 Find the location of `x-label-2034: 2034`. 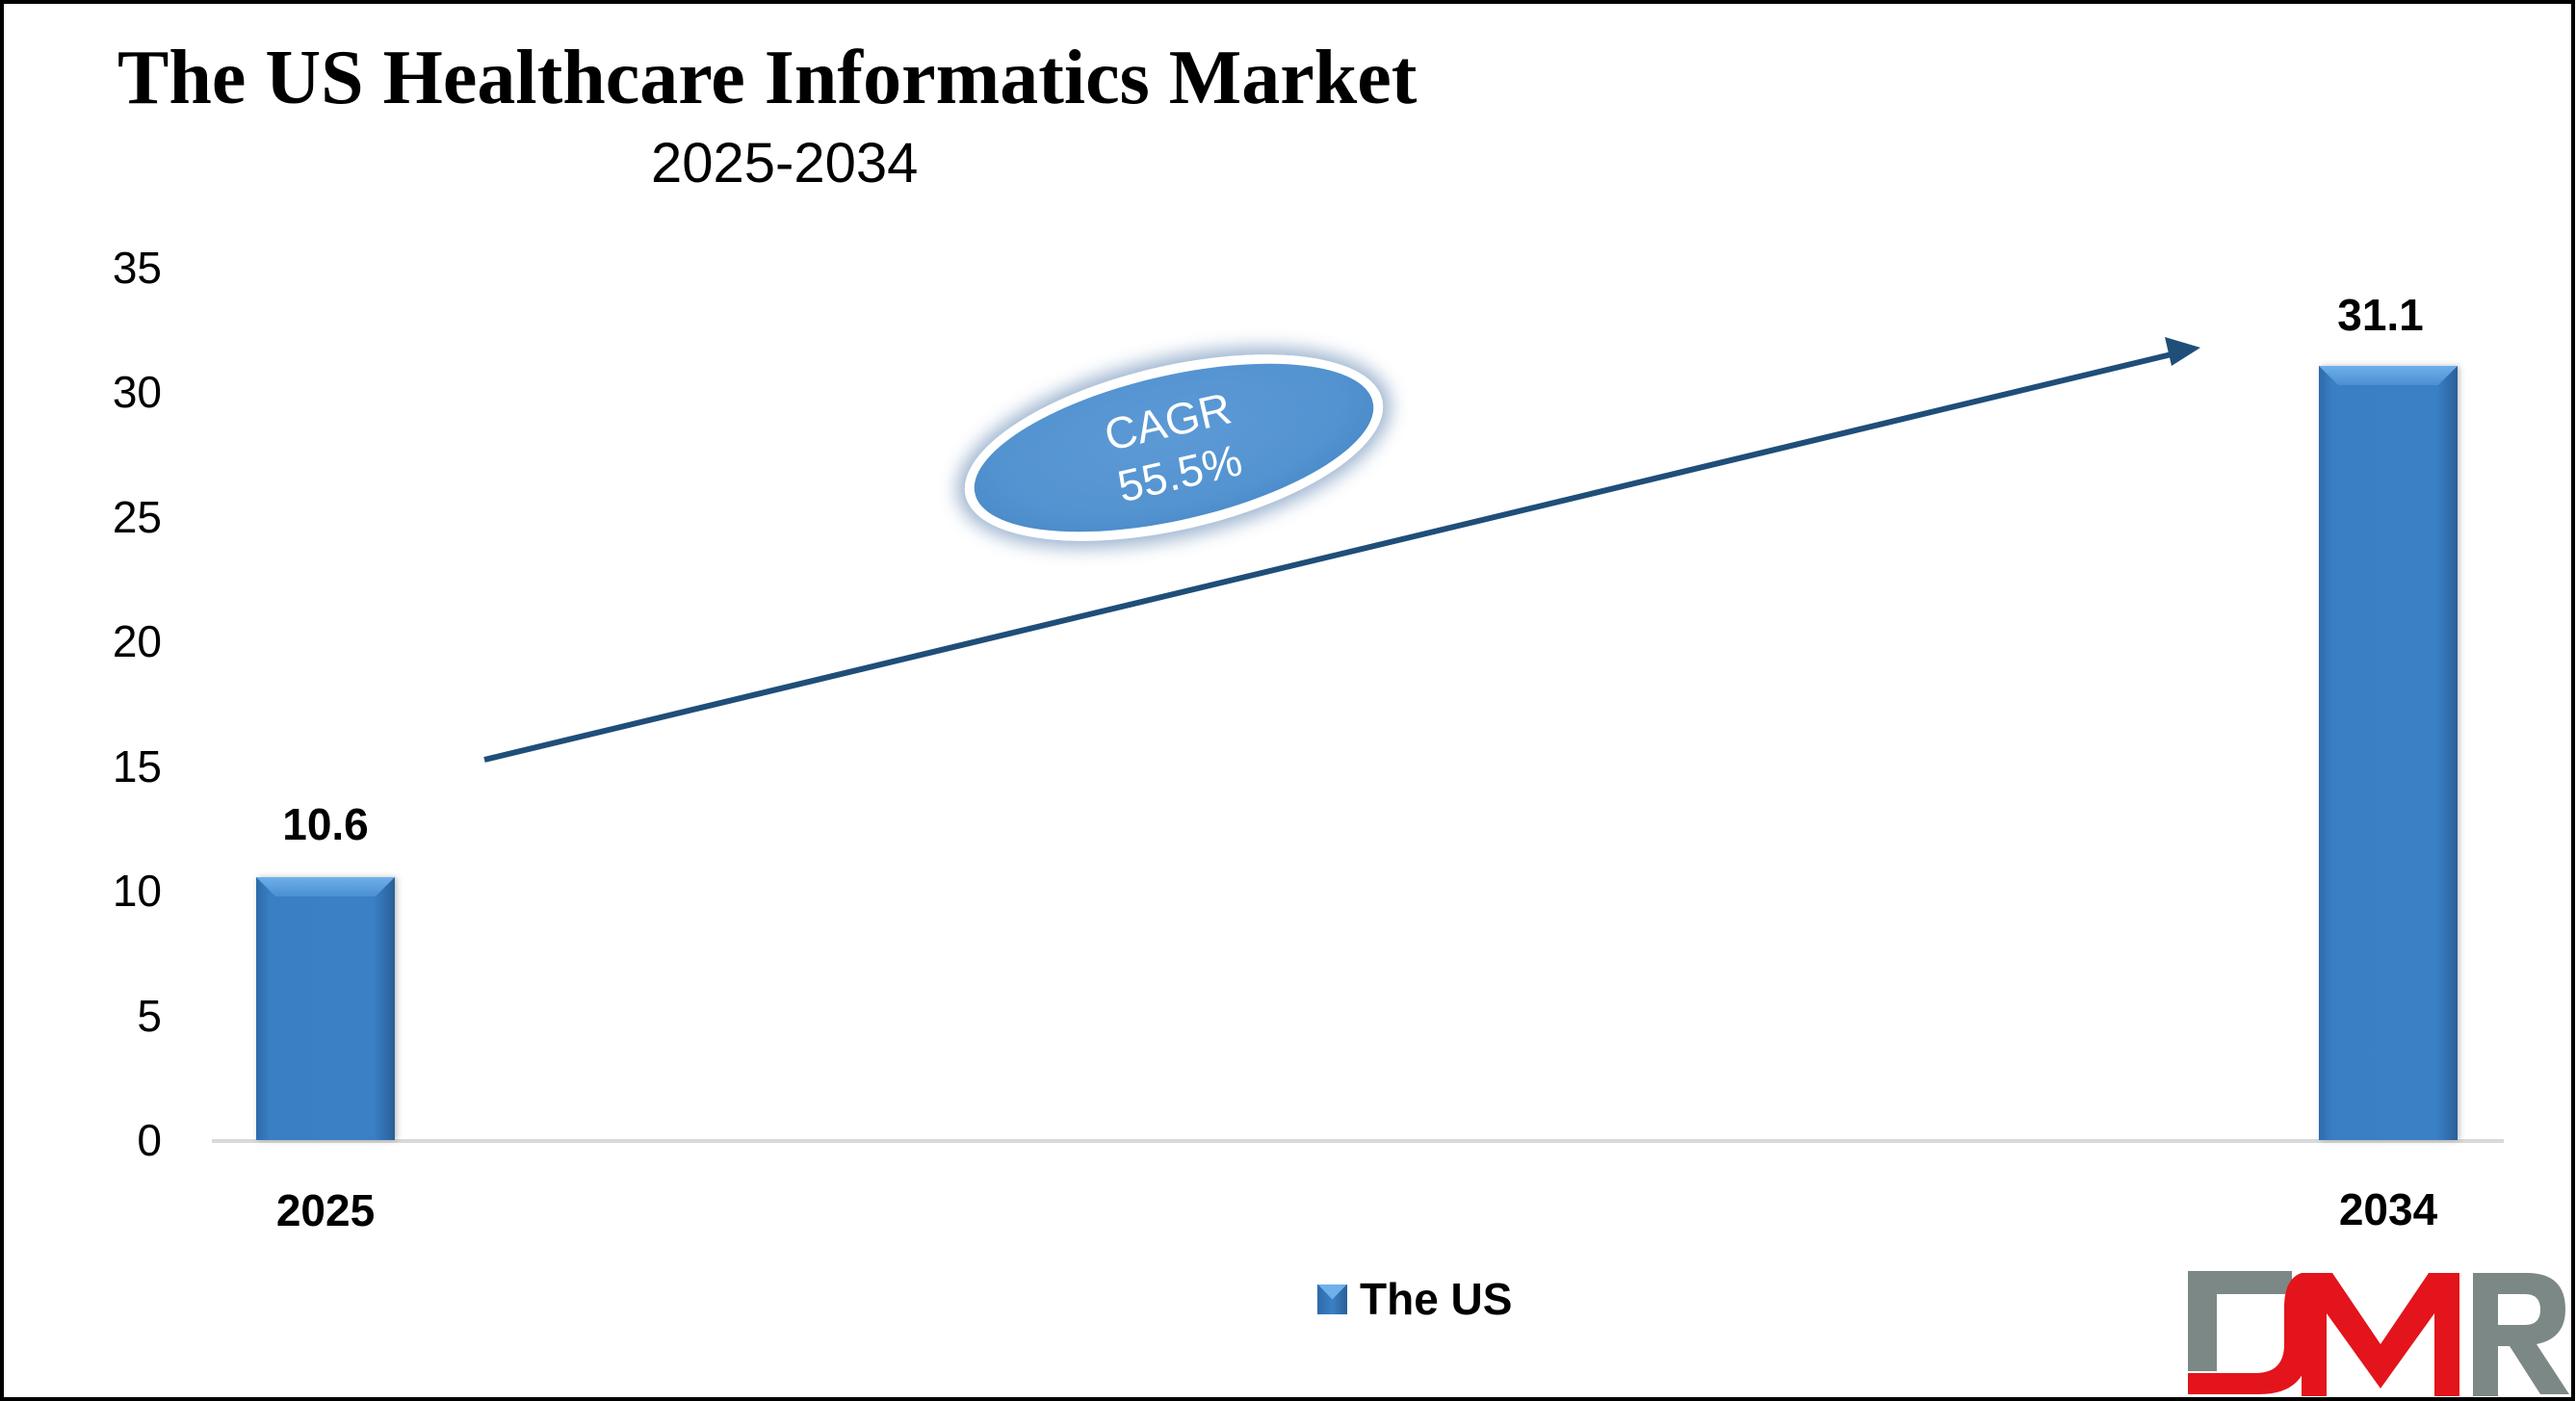

x-label-2034: 2034 is located at coordinates (2388, 1209).